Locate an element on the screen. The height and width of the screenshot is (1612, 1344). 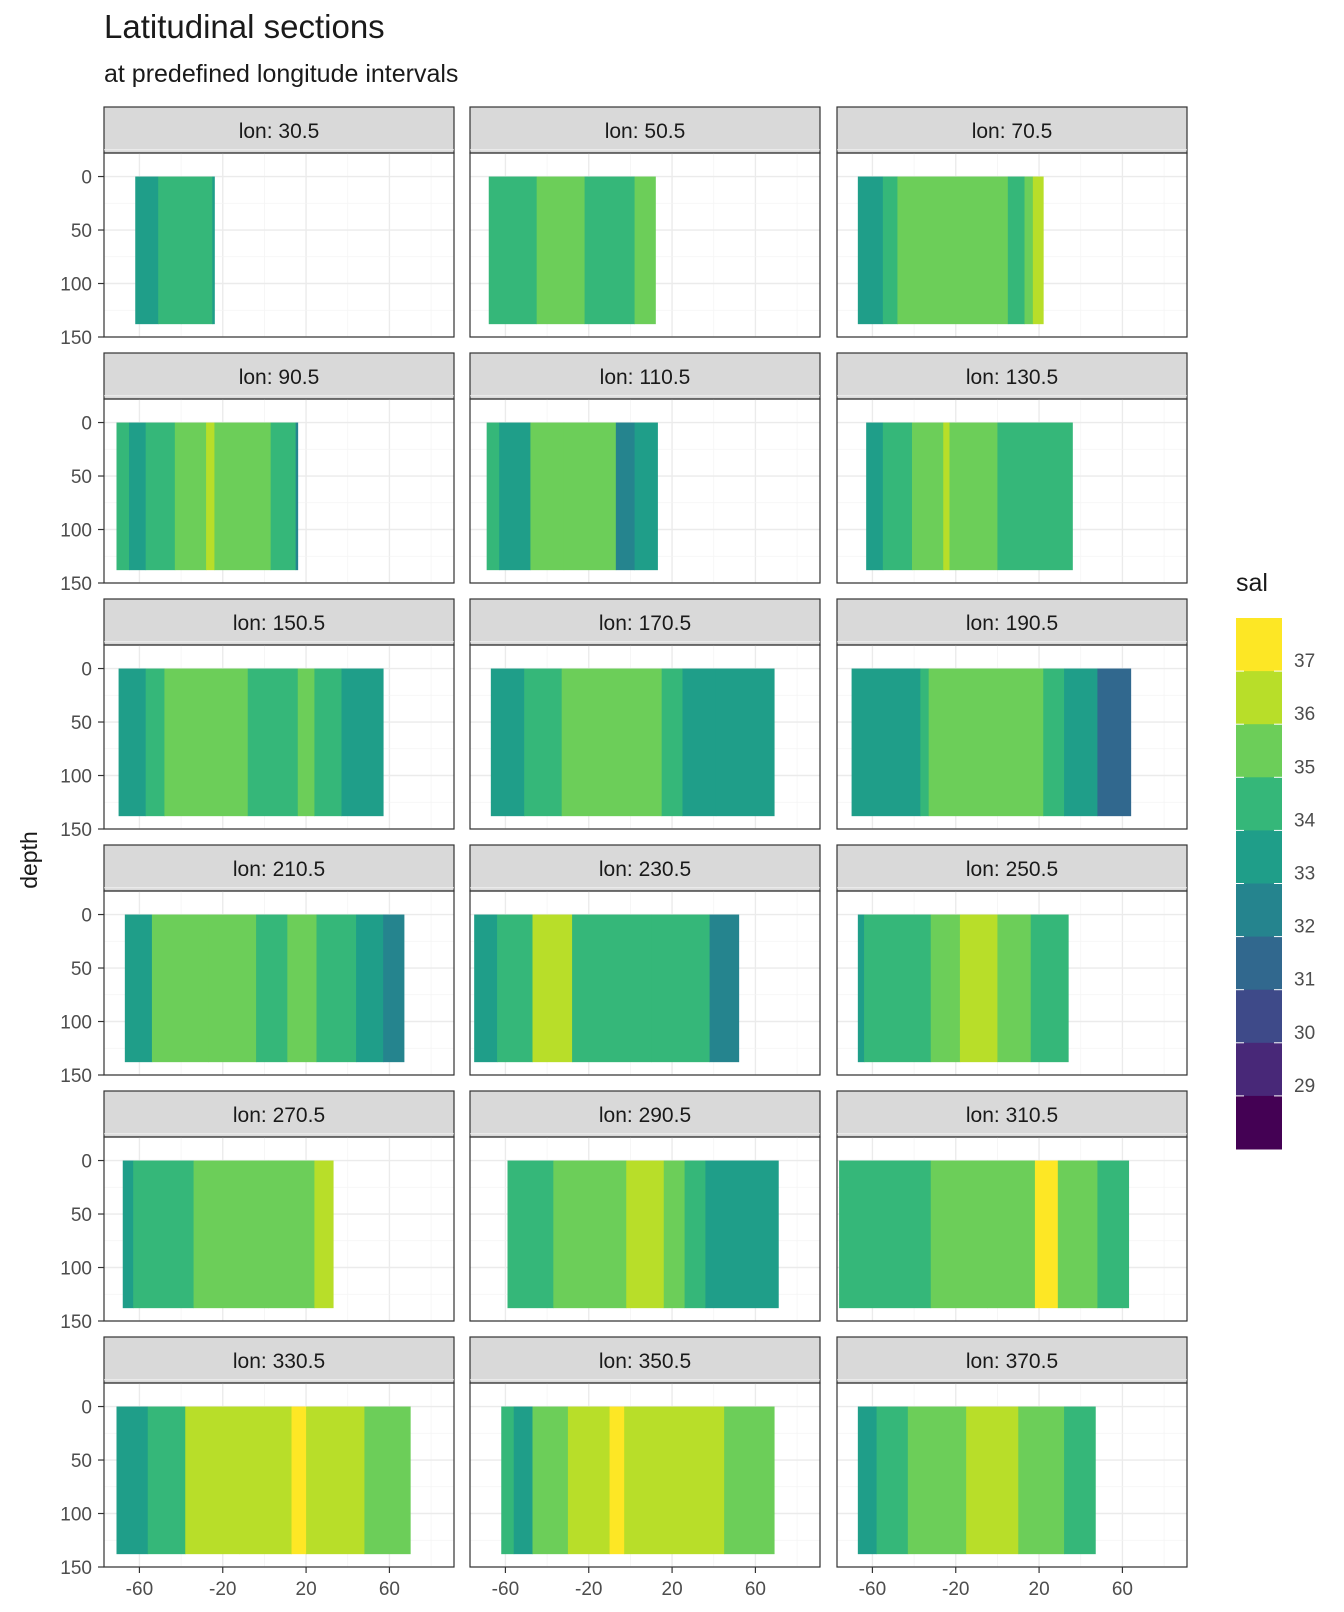
facet-panel: lon: 230.5 is located at coordinates (645, 960).